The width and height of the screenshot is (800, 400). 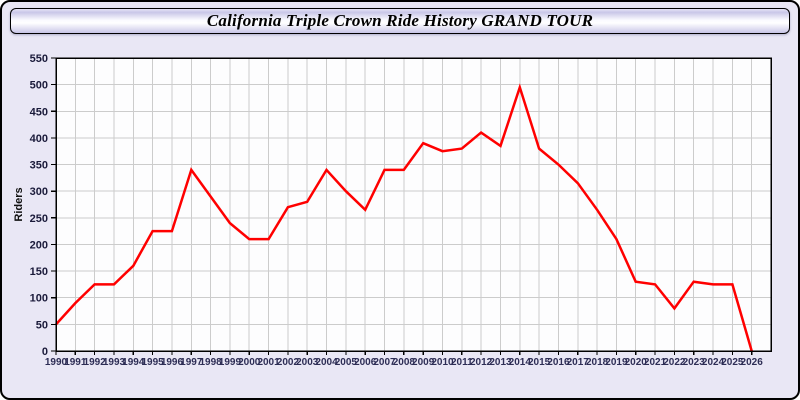 I want to click on x-tick-label: 1994, so click(x=133, y=362).